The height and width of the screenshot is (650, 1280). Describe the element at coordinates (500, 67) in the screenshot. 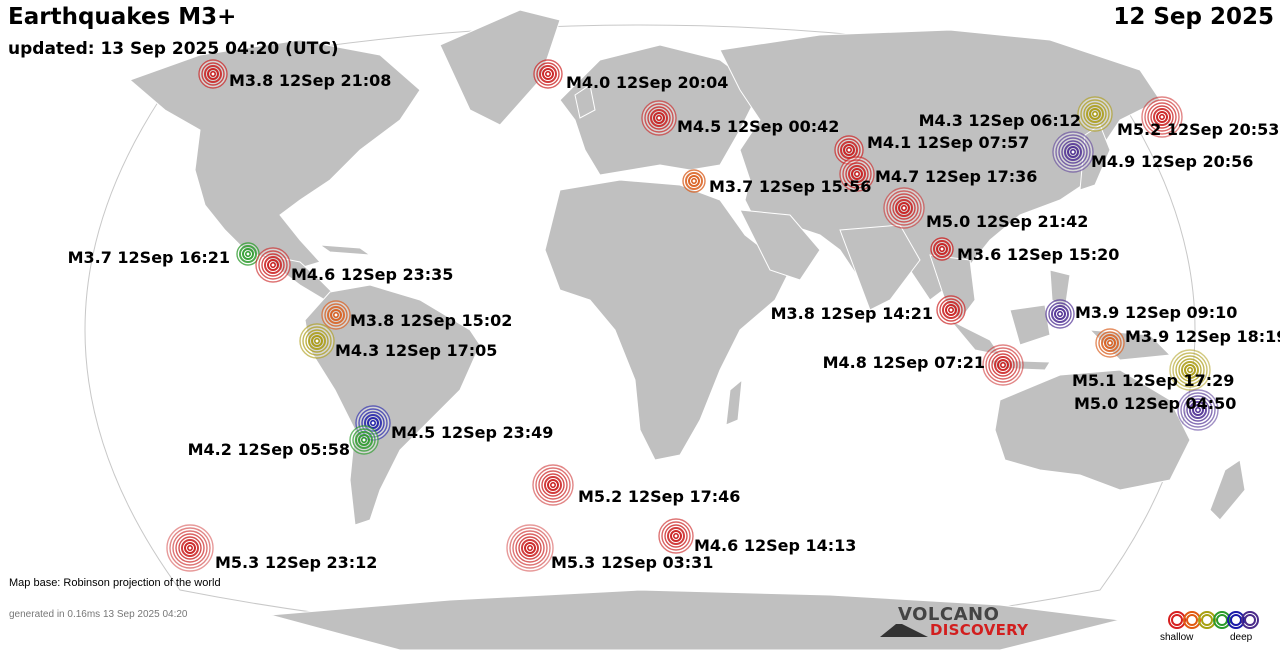

I see `greenland` at that location.